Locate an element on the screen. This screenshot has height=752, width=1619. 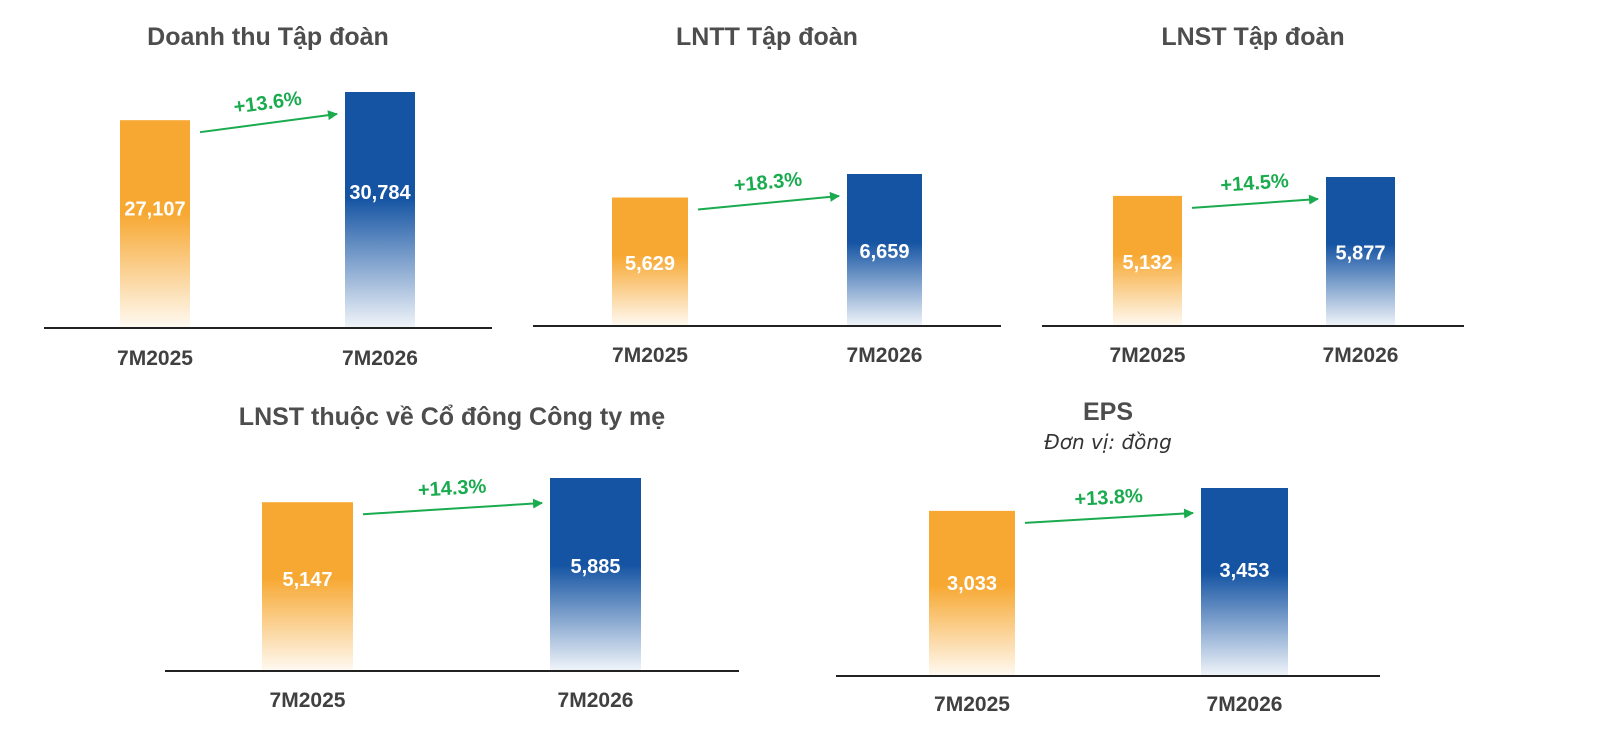
bar-value-label: 5,885 is located at coordinates (595, 567).